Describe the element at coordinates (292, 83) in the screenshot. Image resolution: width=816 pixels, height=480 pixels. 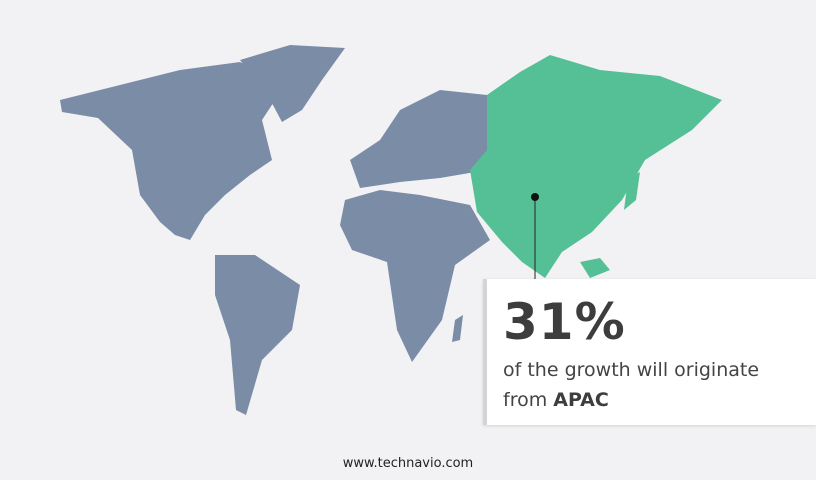
I see `region-greenland` at that location.